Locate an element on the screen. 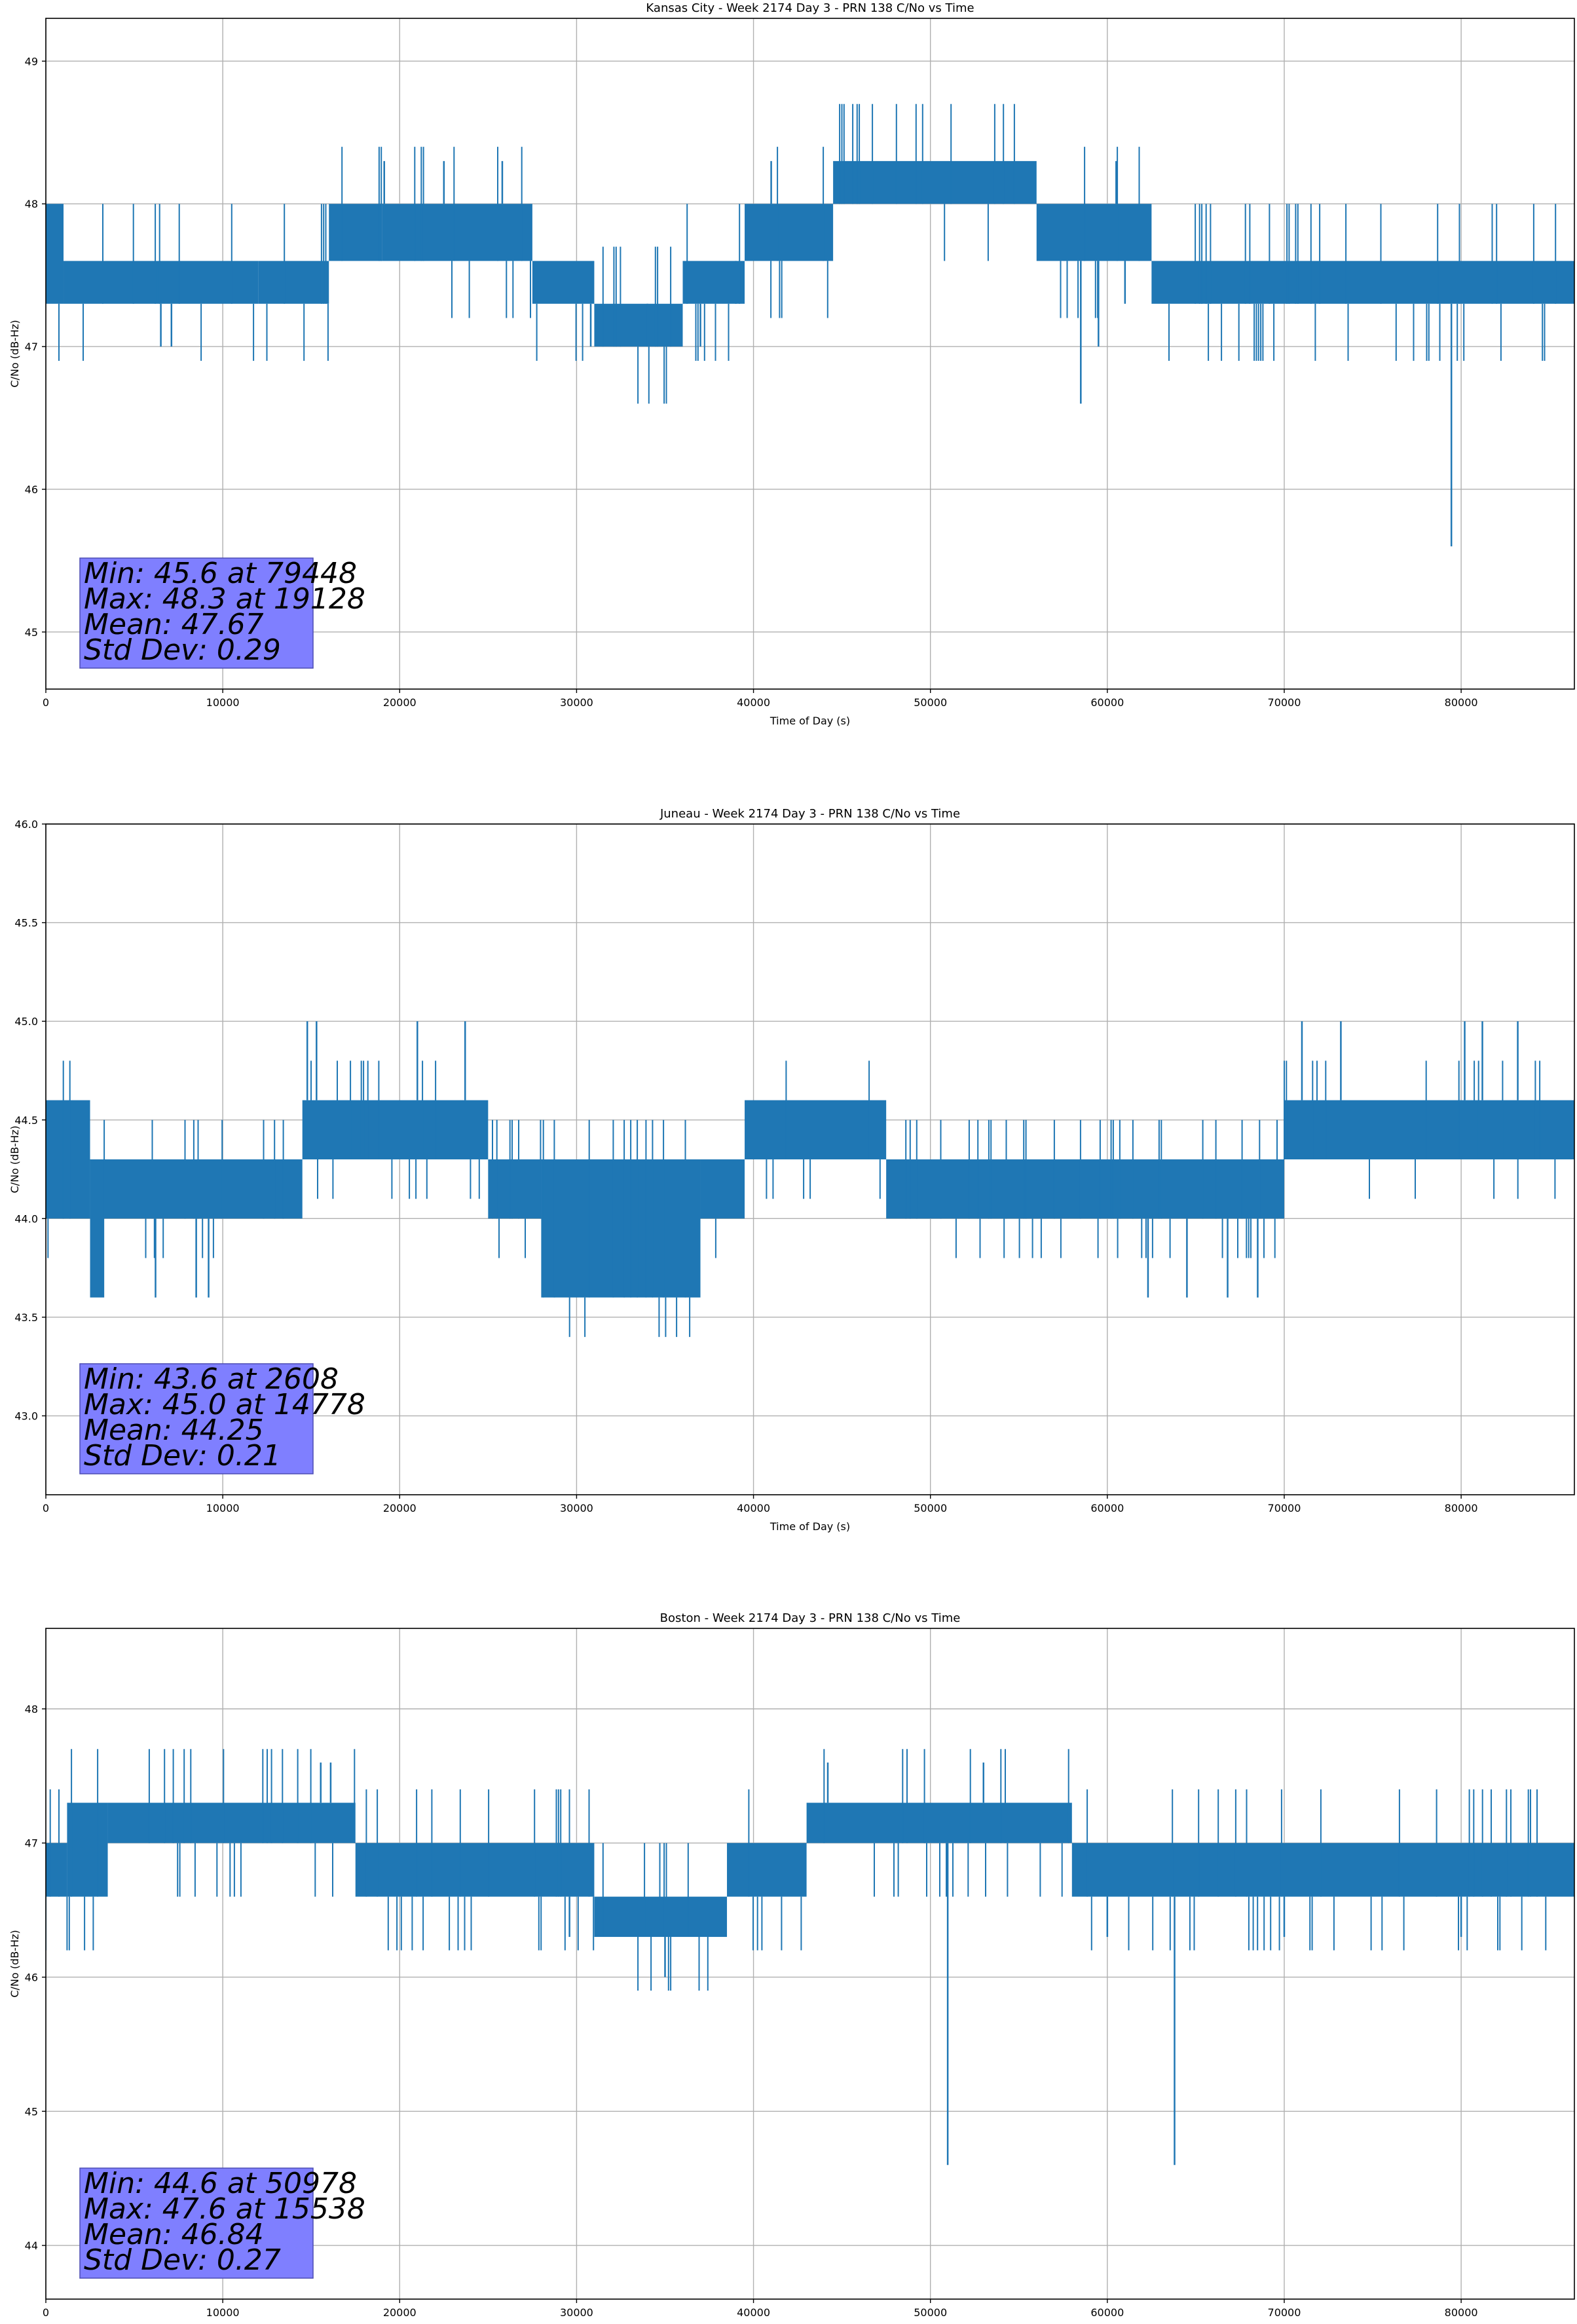 The width and height of the screenshot is (1577, 2324). chart-1-ytick-label-0: 43.0 is located at coordinates (26, 1416).